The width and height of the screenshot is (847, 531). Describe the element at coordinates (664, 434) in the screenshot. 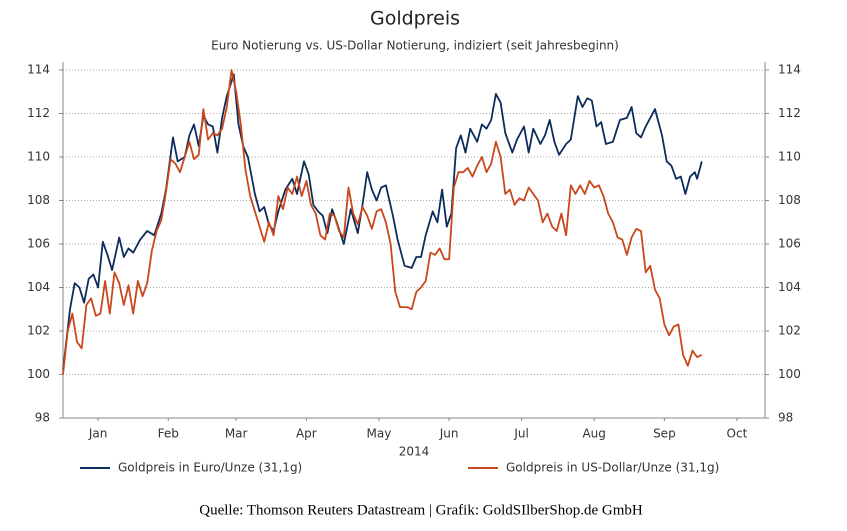

I see `x-tick-label: Sep` at that location.